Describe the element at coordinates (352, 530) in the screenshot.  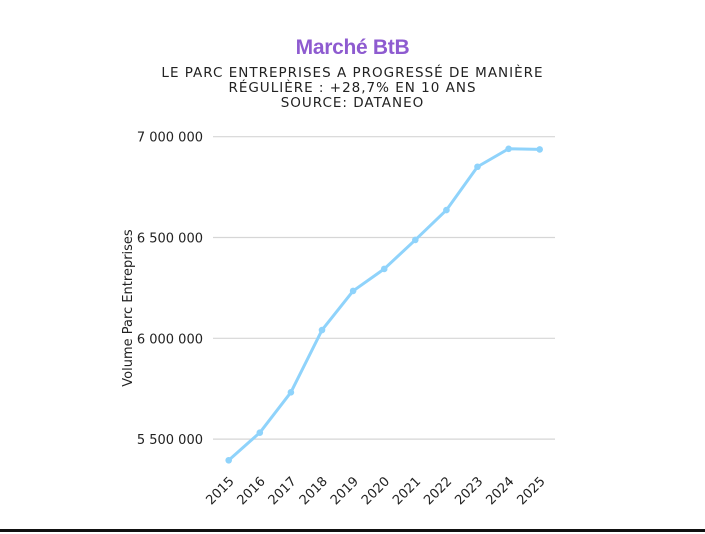
I see `bottom-border` at that location.